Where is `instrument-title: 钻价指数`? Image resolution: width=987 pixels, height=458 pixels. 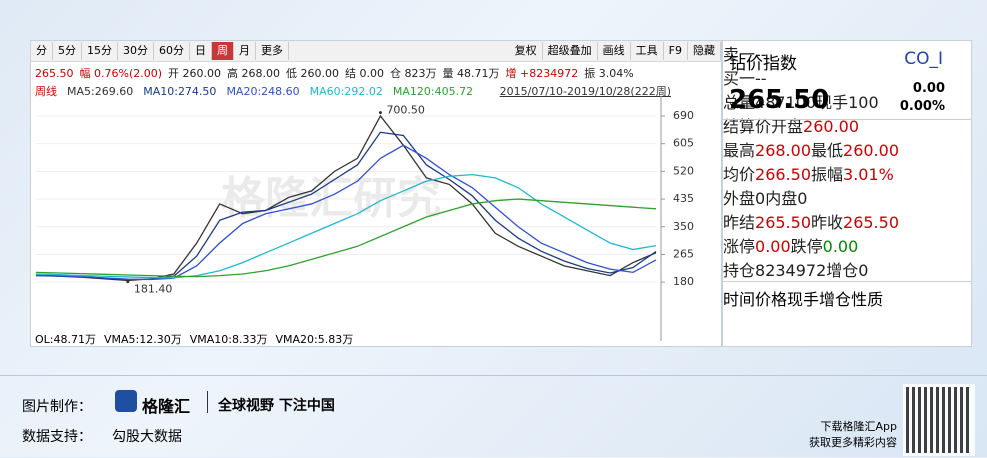 instrument-title: 钻价指数 is located at coordinates (763, 64).